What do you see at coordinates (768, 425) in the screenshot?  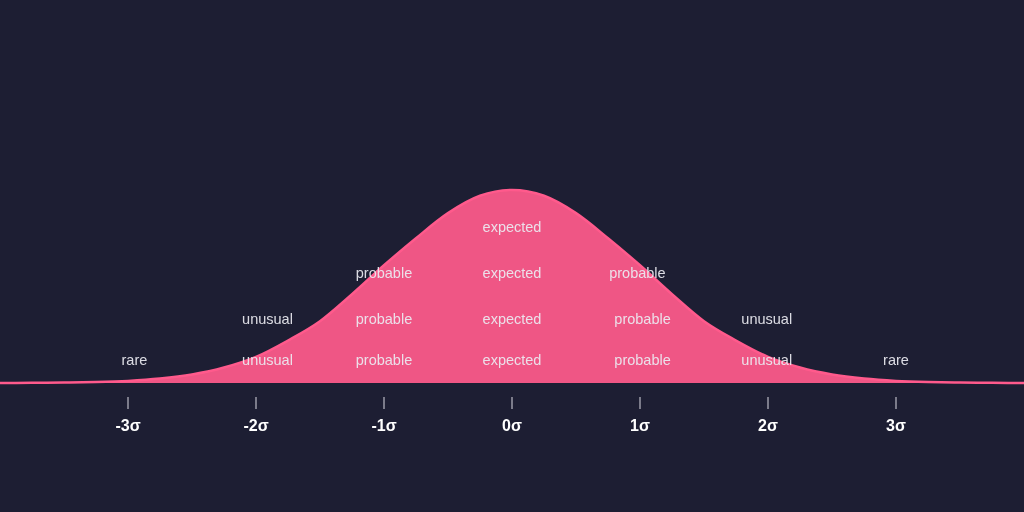 I see `x-tick-label: 2σ` at bounding box center [768, 425].